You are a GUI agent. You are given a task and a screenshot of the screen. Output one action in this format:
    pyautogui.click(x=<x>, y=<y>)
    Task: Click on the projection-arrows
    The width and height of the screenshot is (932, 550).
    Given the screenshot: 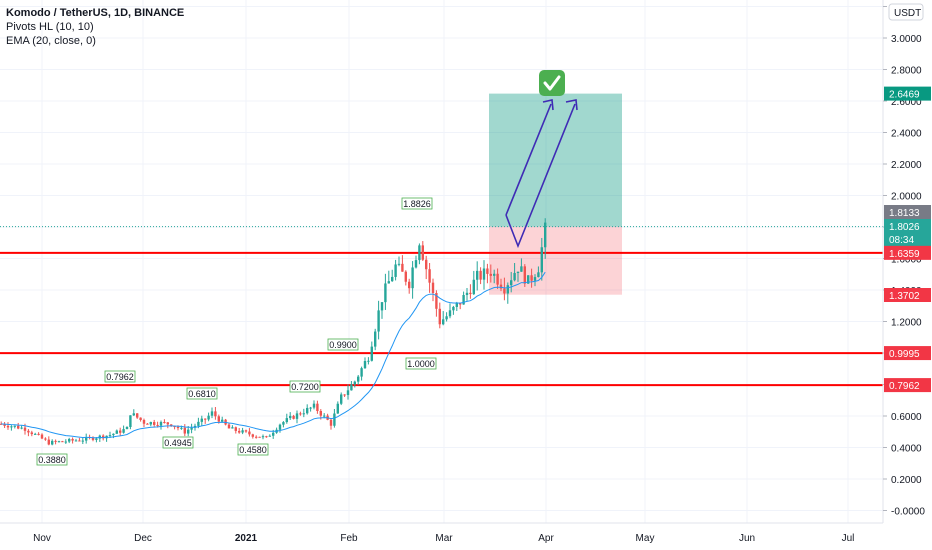 What is the action you would take?
    pyautogui.click(x=541, y=174)
    